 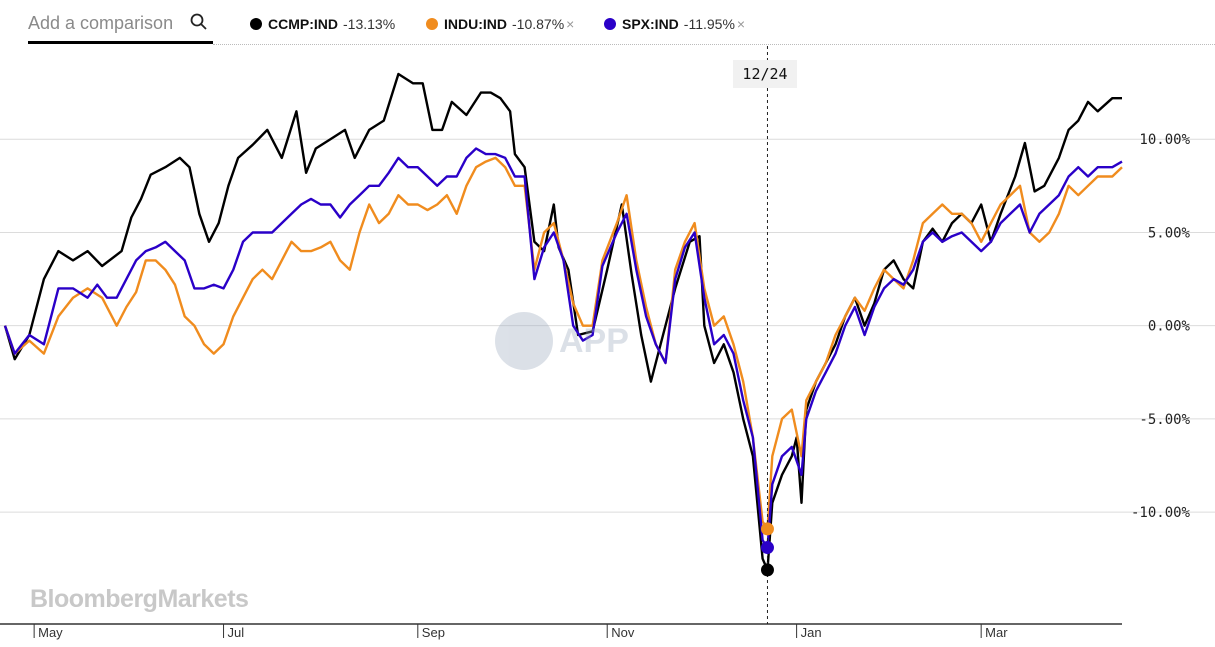 I want to click on app-watermark: APP, so click(x=562, y=341).